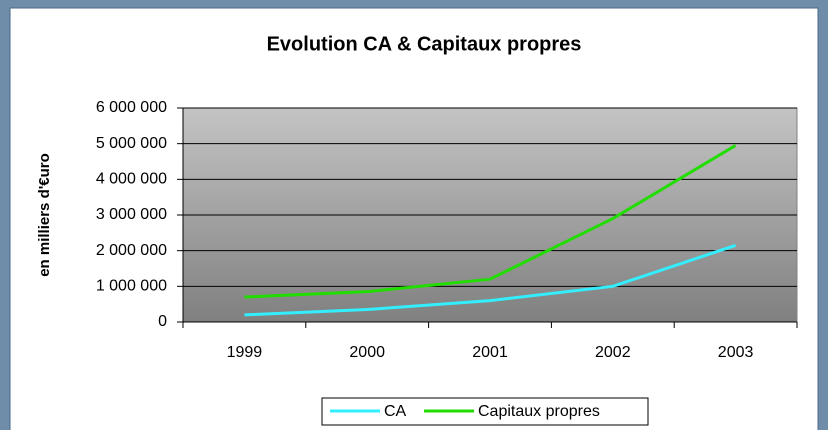 This screenshot has width=828, height=430. What do you see at coordinates (131, 179) in the screenshot?
I see `y-tick-label: 4 000 000` at bounding box center [131, 179].